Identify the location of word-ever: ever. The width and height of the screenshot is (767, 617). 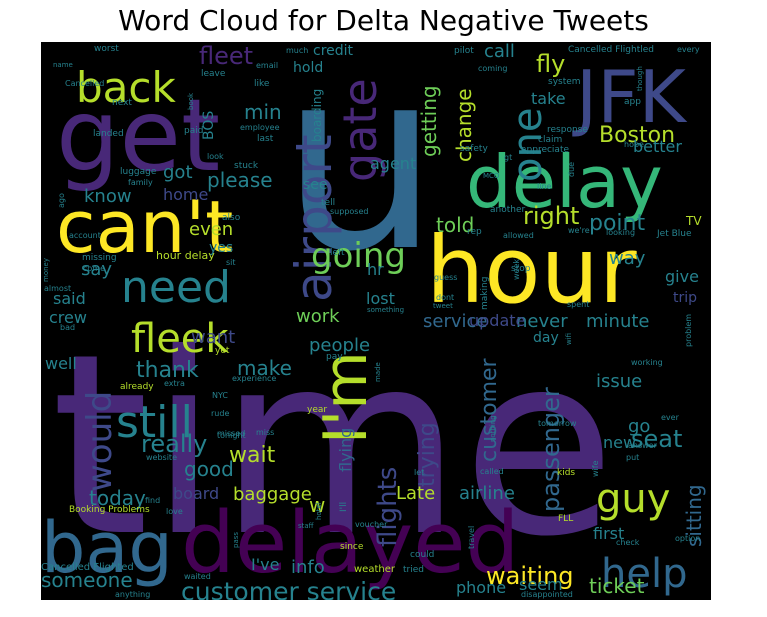
(670, 417).